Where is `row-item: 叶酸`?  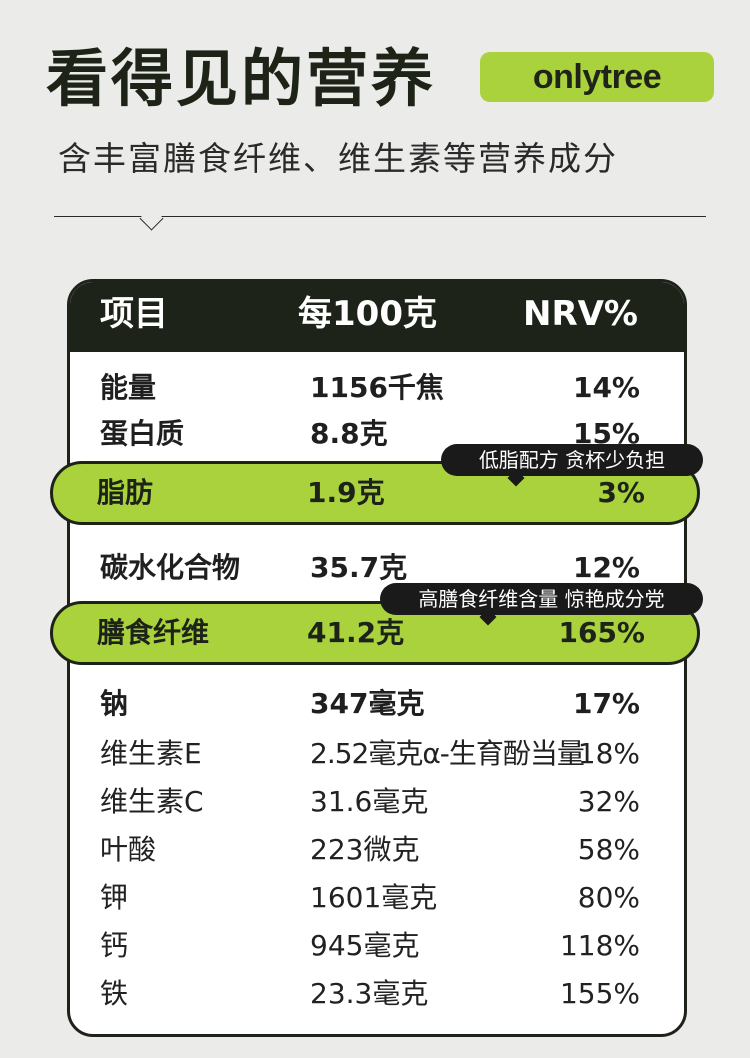 row-item: 叶酸 is located at coordinates (128, 849).